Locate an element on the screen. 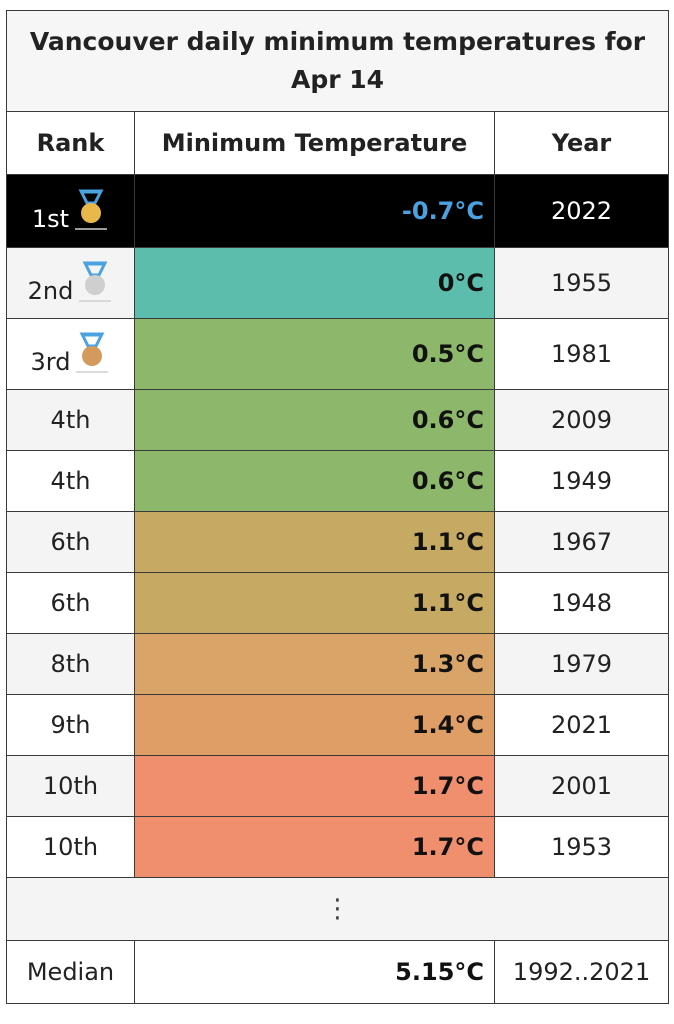  more-rows-ellipsis: ⋮ is located at coordinates (337, 909).